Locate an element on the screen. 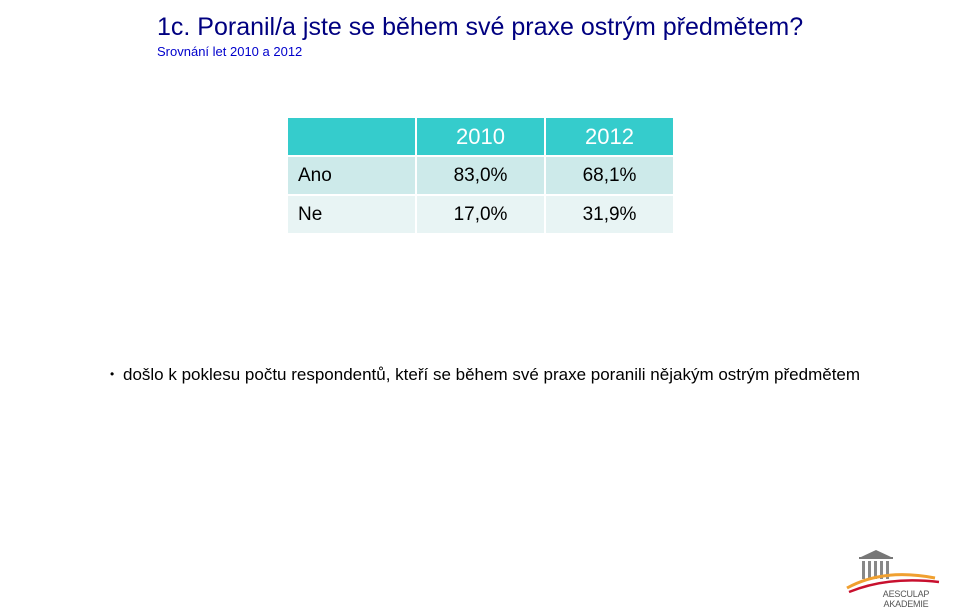  table-header-2012: 2012 is located at coordinates (609, 137).